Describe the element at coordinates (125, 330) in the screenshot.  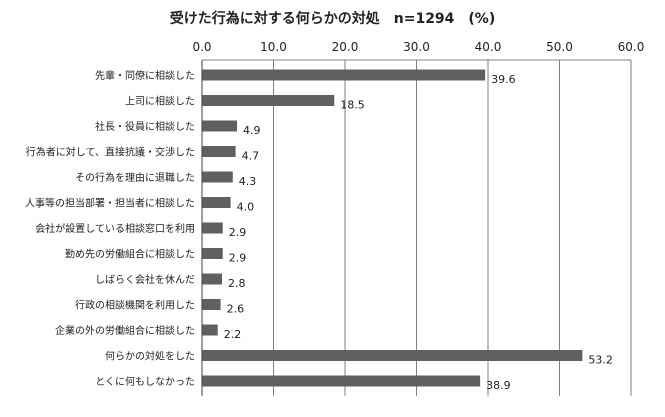
I see `category-label: 企業の外の労働組合に相談した` at that location.